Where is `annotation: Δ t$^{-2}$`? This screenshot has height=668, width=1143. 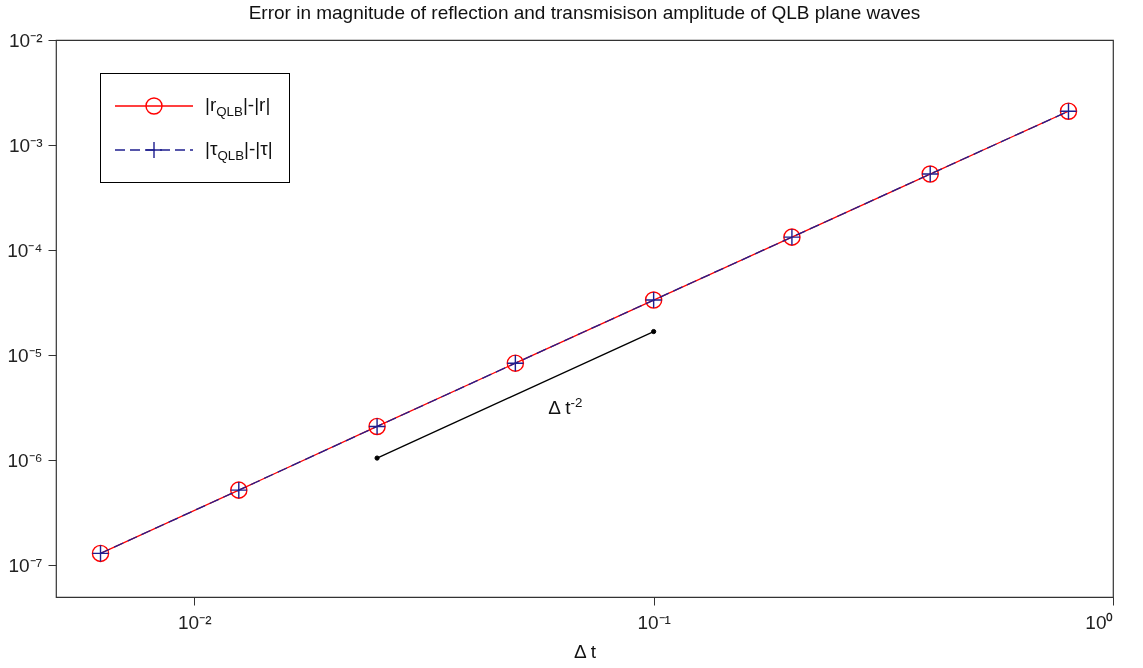 annotation: Δ t$^{-2}$ is located at coordinates (565, 406).